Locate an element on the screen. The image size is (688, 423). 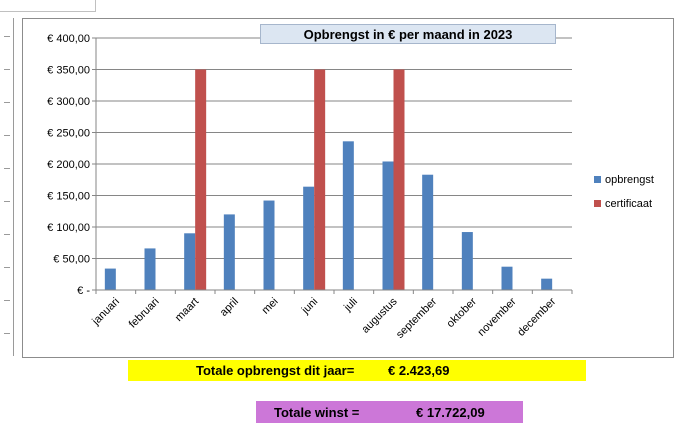
x-tick-label: augustus is located at coordinates (380, 315).